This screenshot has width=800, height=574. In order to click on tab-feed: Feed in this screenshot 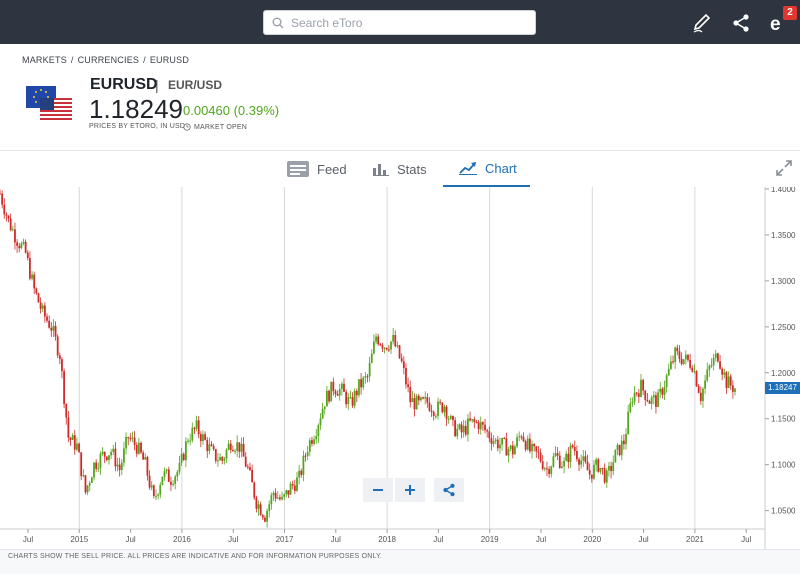, I will do `click(317, 169)`.